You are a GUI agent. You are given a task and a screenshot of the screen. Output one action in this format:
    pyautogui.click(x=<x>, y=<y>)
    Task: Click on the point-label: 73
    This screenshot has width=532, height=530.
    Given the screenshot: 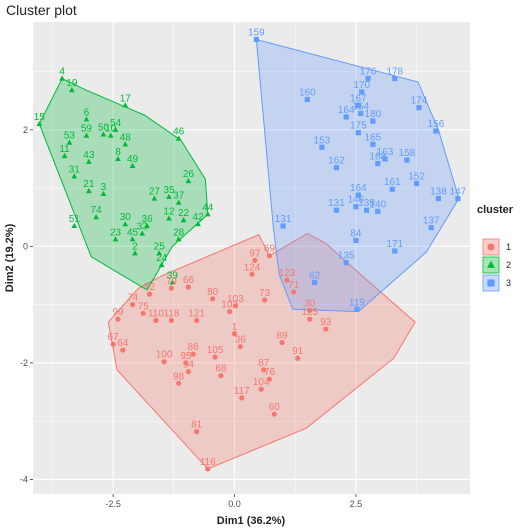 What is the action you would take?
    pyautogui.click(x=265, y=293)
    